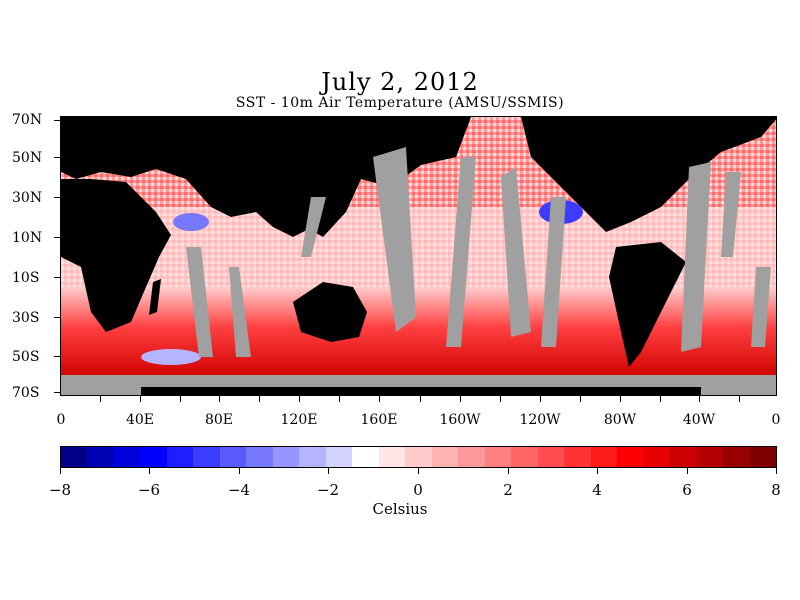 The width and height of the screenshot is (800, 600). What do you see at coordinates (191, 222) in the screenshot?
I see `cold-patch-arabian` at bounding box center [191, 222].